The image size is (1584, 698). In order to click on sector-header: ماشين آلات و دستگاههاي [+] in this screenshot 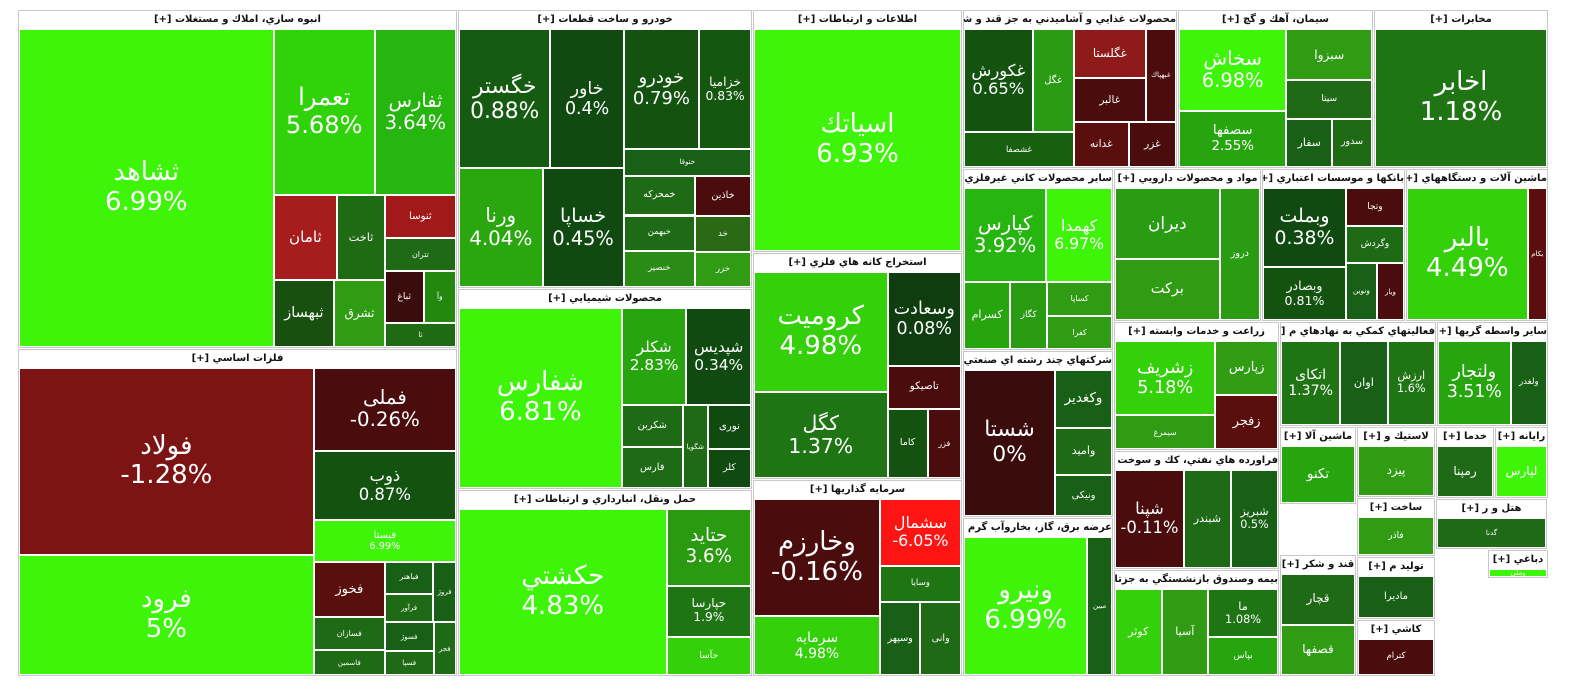, I will do `click(1477, 179)`.